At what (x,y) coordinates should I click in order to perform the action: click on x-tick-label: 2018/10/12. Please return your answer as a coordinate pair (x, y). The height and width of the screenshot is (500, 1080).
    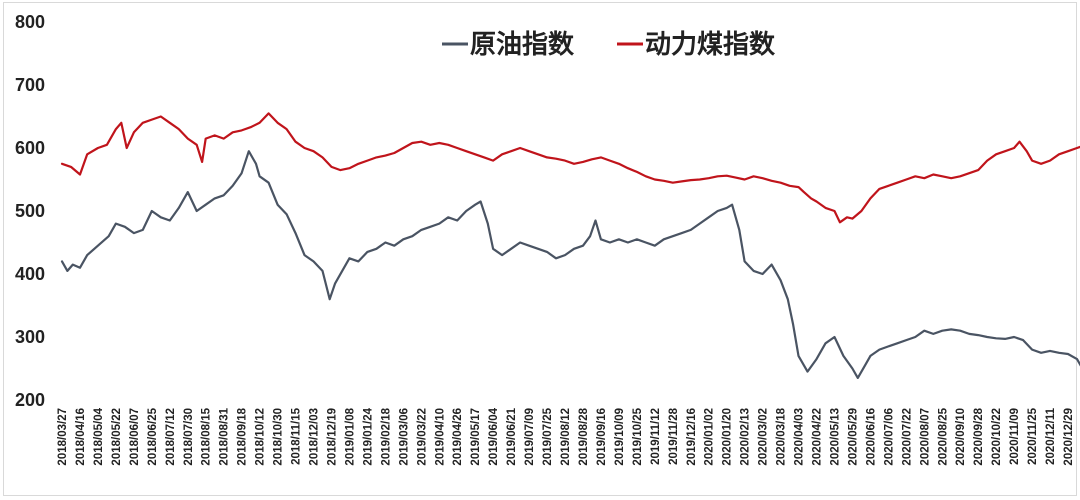
    Looking at the image, I should click on (261, 437).